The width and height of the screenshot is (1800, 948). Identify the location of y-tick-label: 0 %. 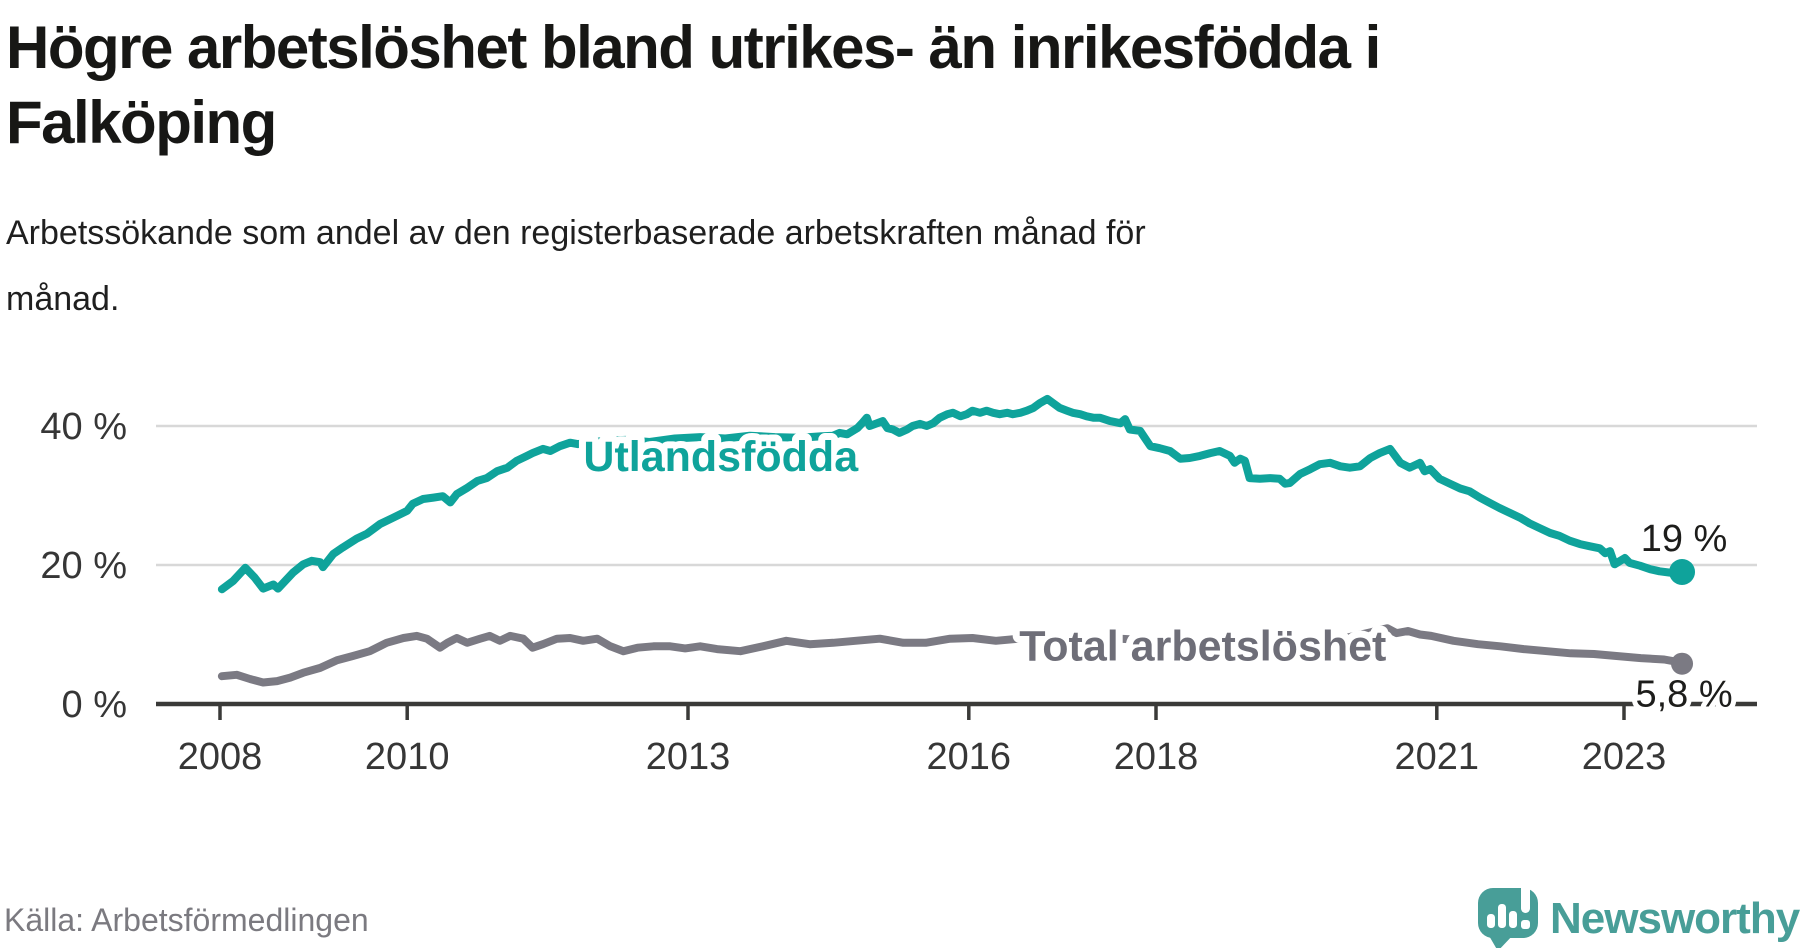
(94, 705).